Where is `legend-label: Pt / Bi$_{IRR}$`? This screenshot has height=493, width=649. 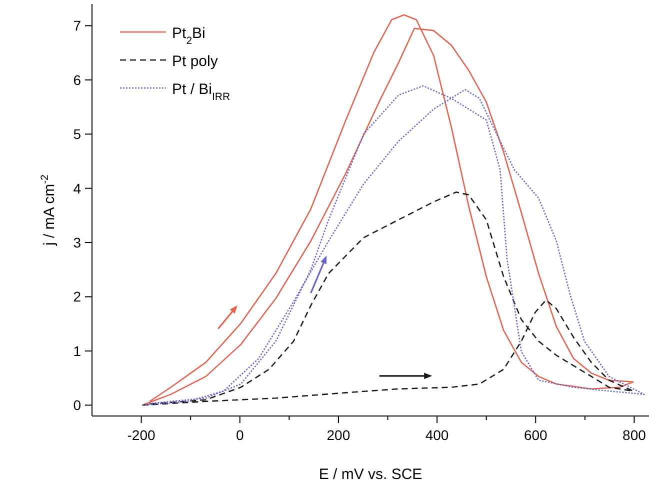
legend-label: Pt / Bi$_{IRR}$ is located at coordinates (201, 92).